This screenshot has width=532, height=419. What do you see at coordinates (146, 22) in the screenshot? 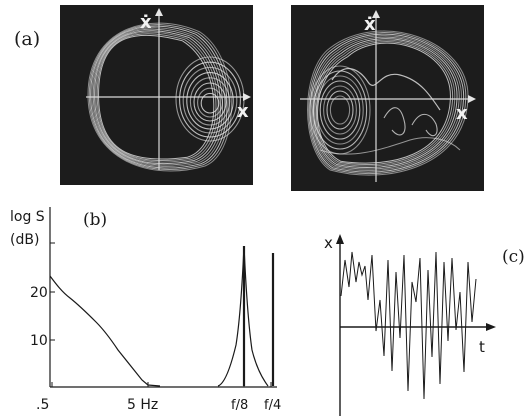
I see `left-y-axis-label: ẋ` at bounding box center [146, 22].